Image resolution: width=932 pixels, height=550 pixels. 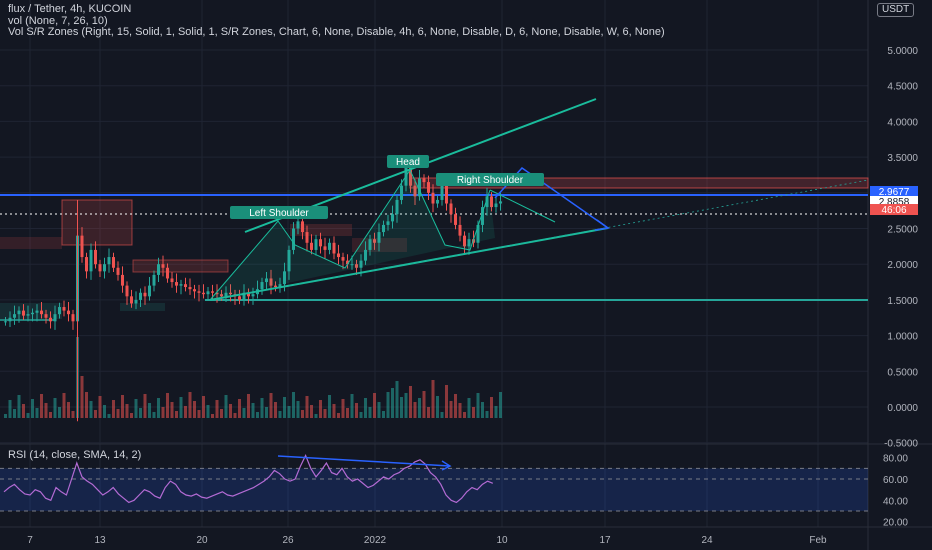 What do you see at coordinates (818, 540) in the screenshot?
I see `time-tick-label: Feb` at bounding box center [818, 540].